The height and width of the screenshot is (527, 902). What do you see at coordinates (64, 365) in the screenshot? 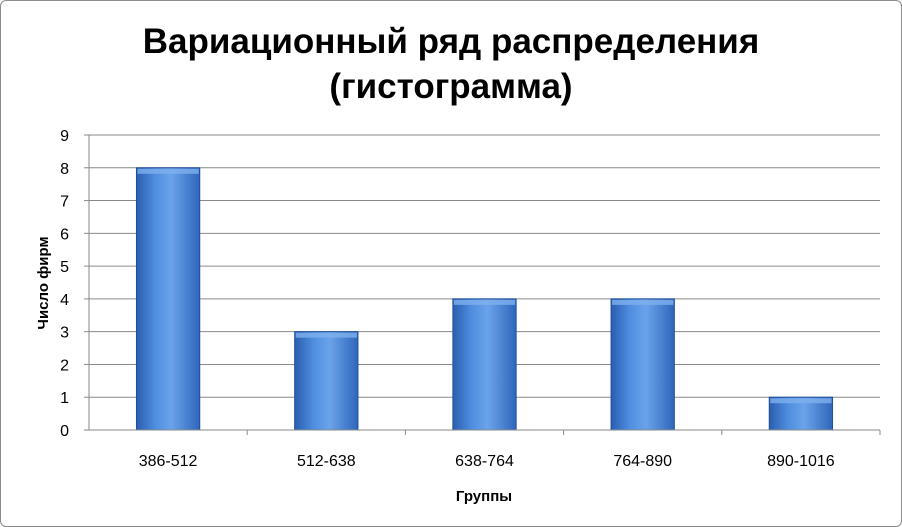
I see `y-tick-label: 2` at bounding box center [64, 365].